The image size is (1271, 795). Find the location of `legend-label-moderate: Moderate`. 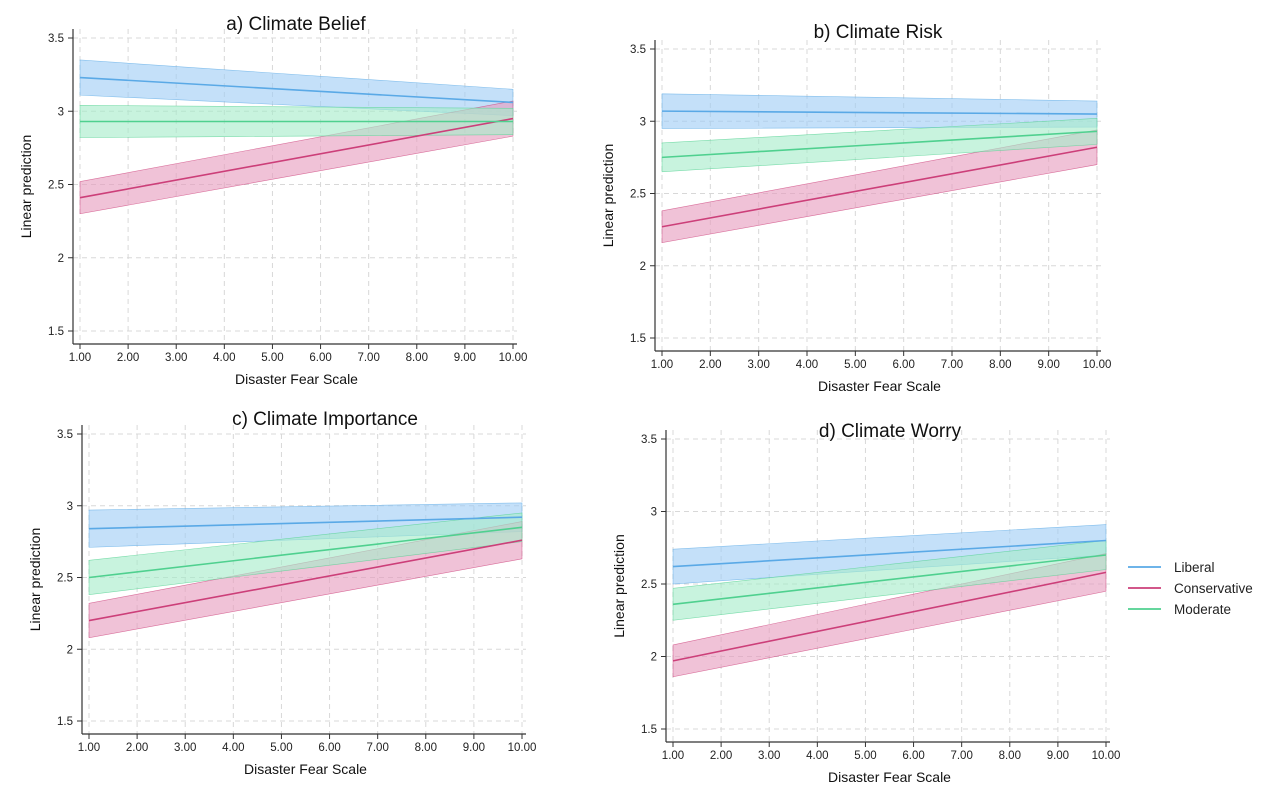

legend-label-moderate: Moderate is located at coordinates (1202, 609).